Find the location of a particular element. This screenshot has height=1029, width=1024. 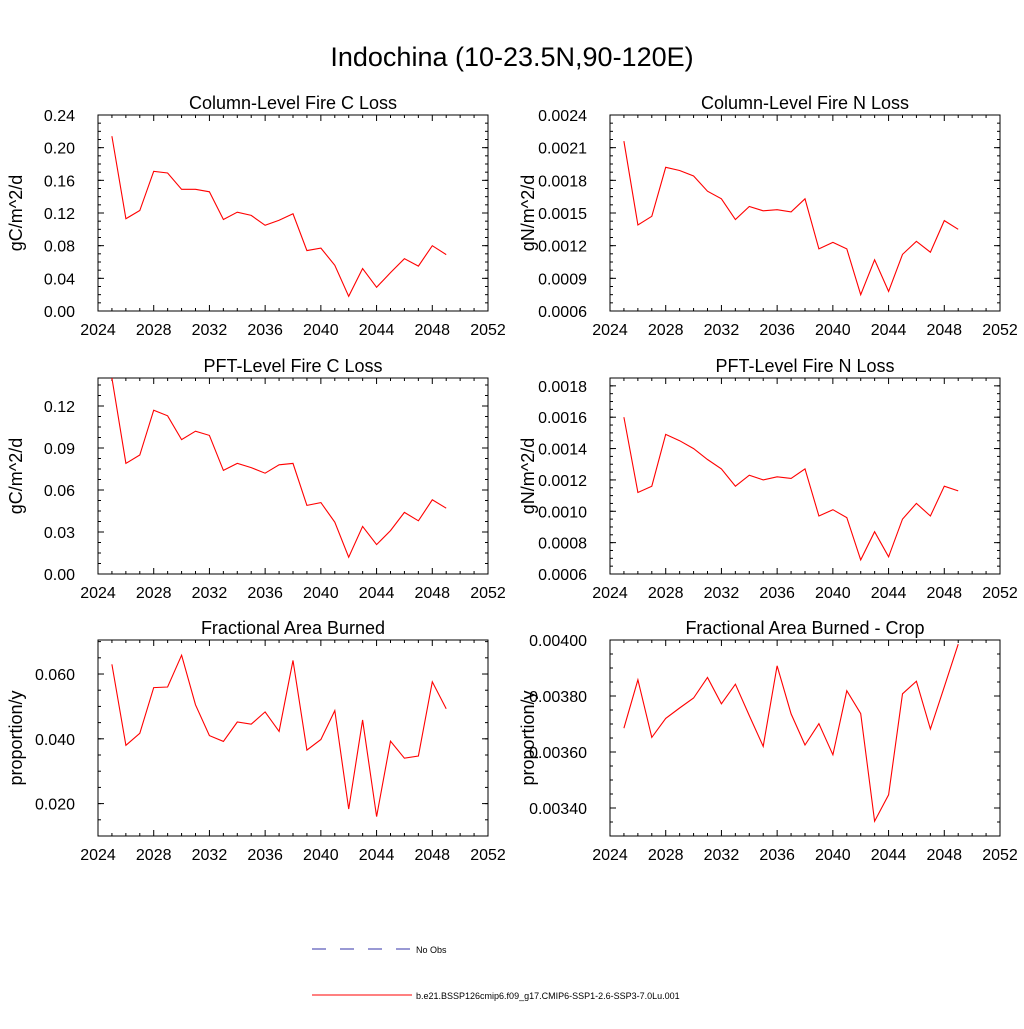

y-tick-label: 0.0008 is located at coordinates (562, 544).